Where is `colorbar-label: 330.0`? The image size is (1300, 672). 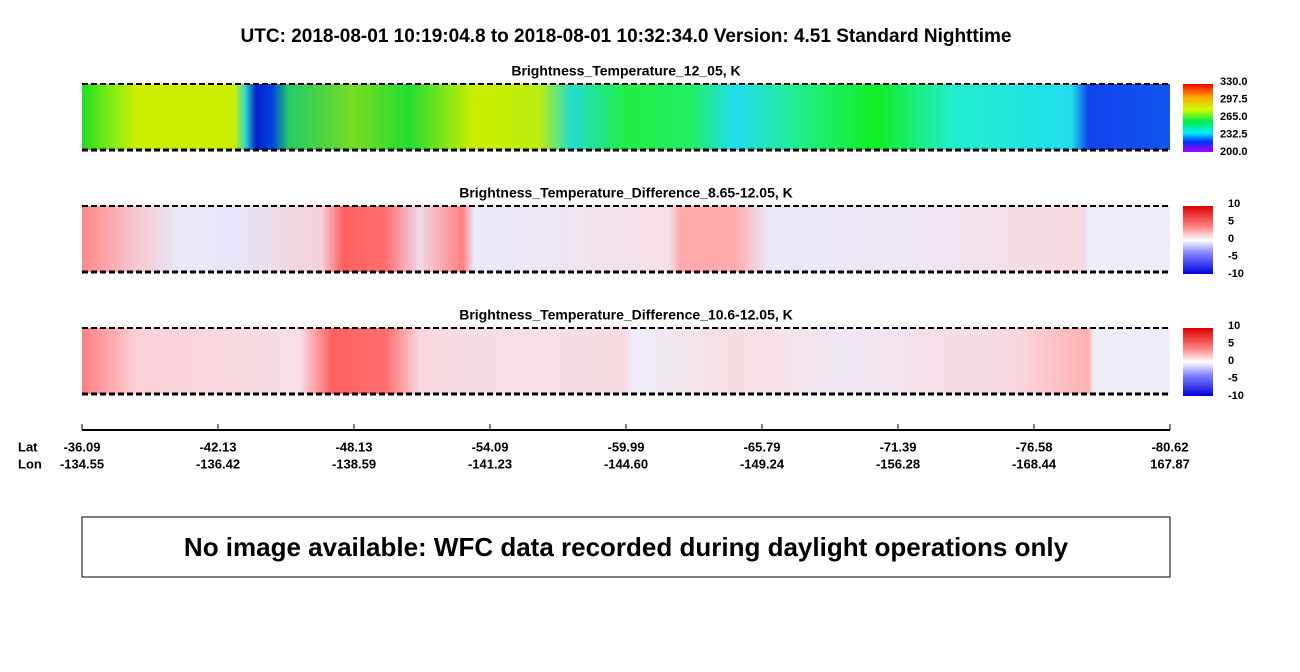 colorbar-label: 330.0 is located at coordinates (1234, 82).